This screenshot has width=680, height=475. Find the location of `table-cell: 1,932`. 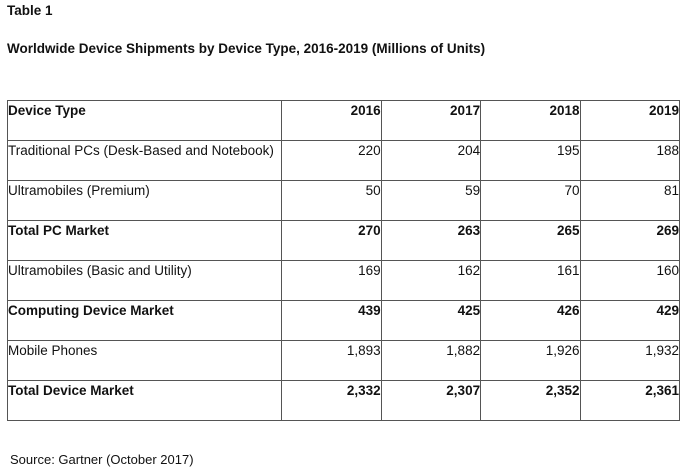

table-cell: 1,932 is located at coordinates (629, 360).